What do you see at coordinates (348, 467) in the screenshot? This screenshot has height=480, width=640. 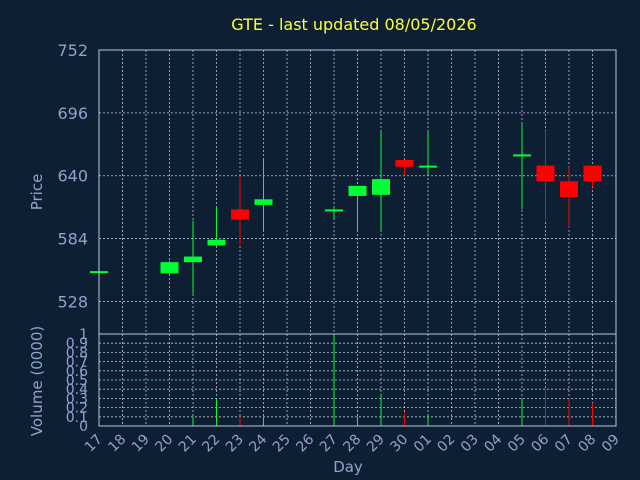 I see `day-axis-label: Day` at bounding box center [348, 467].